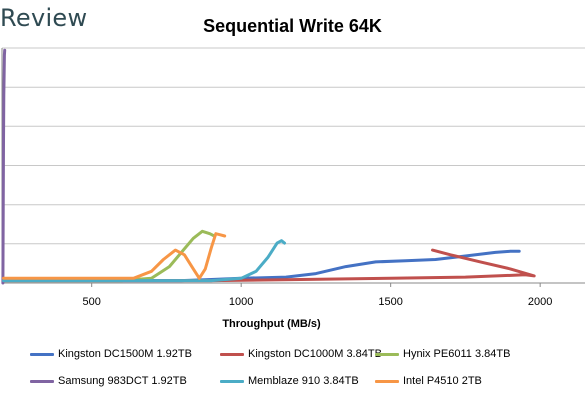 Image resolution: width=585 pixels, height=401 pixels. Describe the element at coordinates (317, 295) in the screenshot. I see `x-tick-labels: 500 1000 1500 2000` at that location.